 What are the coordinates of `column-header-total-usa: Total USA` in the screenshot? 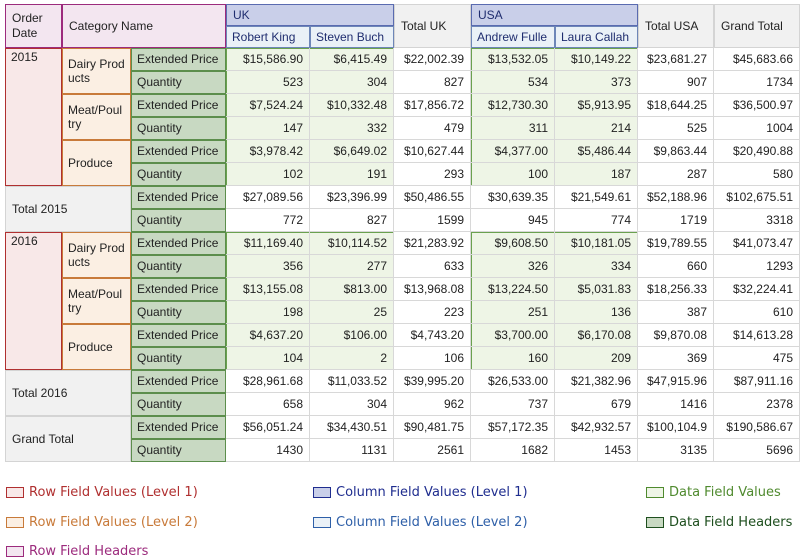 It's located at (676, 26).